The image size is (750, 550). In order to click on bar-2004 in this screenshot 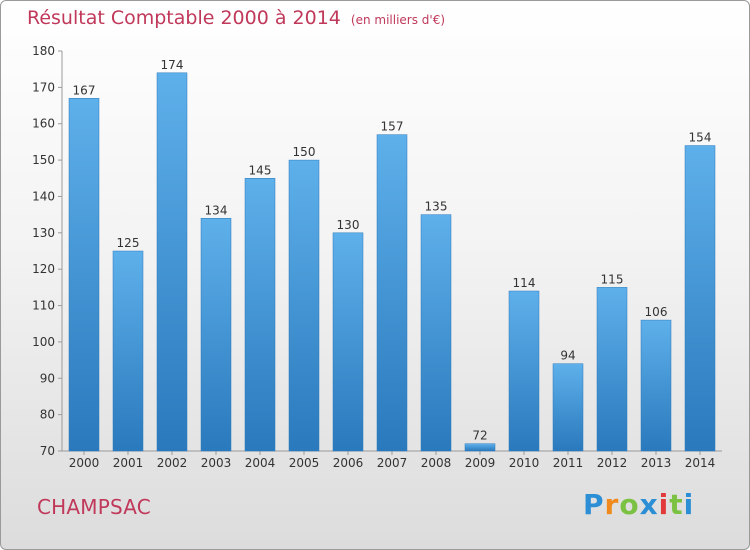, I will do `click(260, 315)`.